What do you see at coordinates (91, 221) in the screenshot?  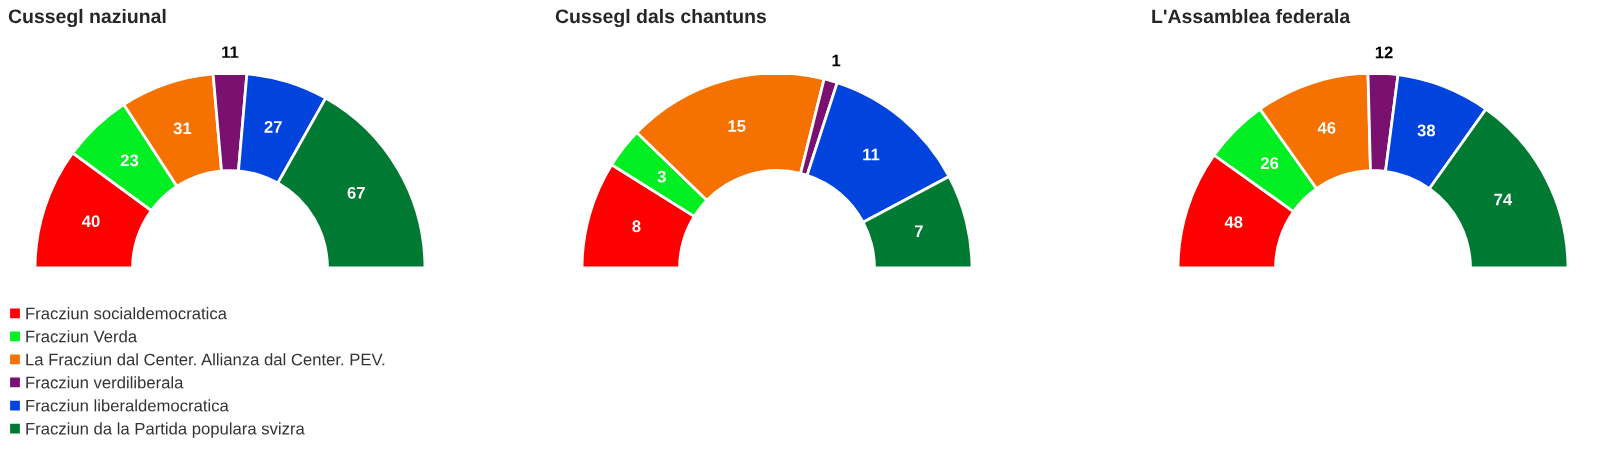 I see `data-label: 40` at bounding box center [91, 221].